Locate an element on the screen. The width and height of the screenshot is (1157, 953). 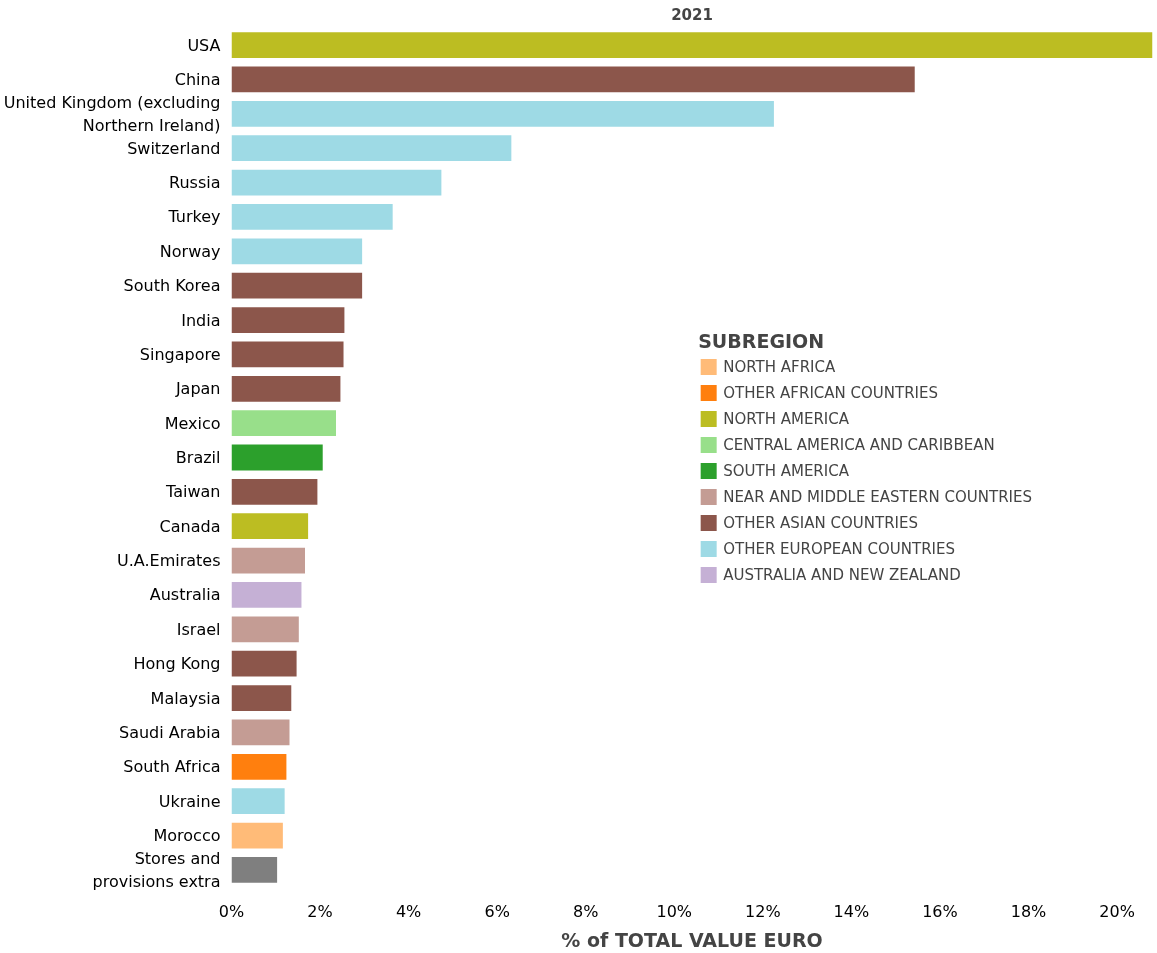
legend-label: NEAR AND MIDDLE EASTERN COUNTRIES is located at coordinates (877, 496).